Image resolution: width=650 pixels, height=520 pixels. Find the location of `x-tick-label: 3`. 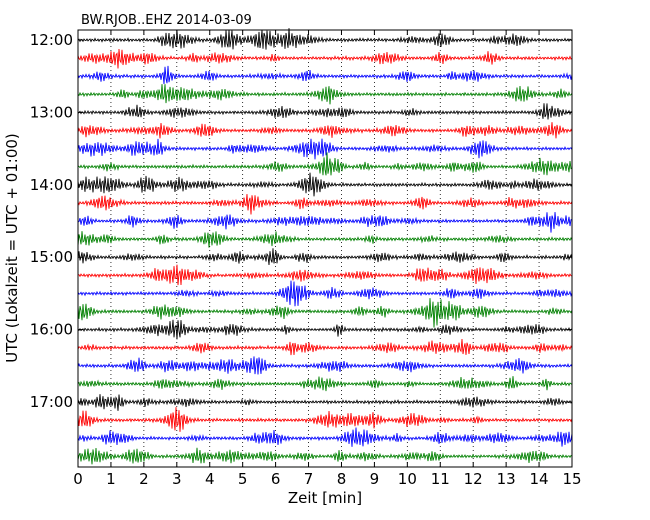

x-tick-label: 3 is located at coordinates (177, 479).